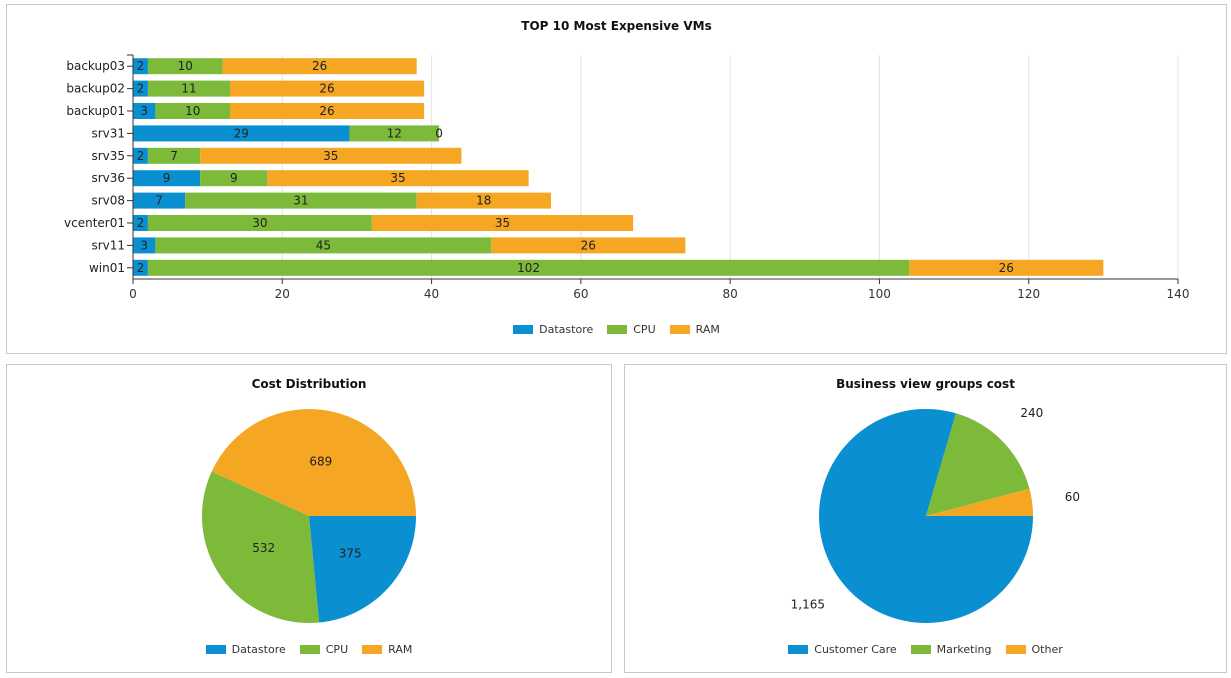 This screenshot has width=1231, height=678. What do you see at coordinates (431, 294) in the screenshot?
I see `x-tick-label: 40` at bounding box center [431, 294].